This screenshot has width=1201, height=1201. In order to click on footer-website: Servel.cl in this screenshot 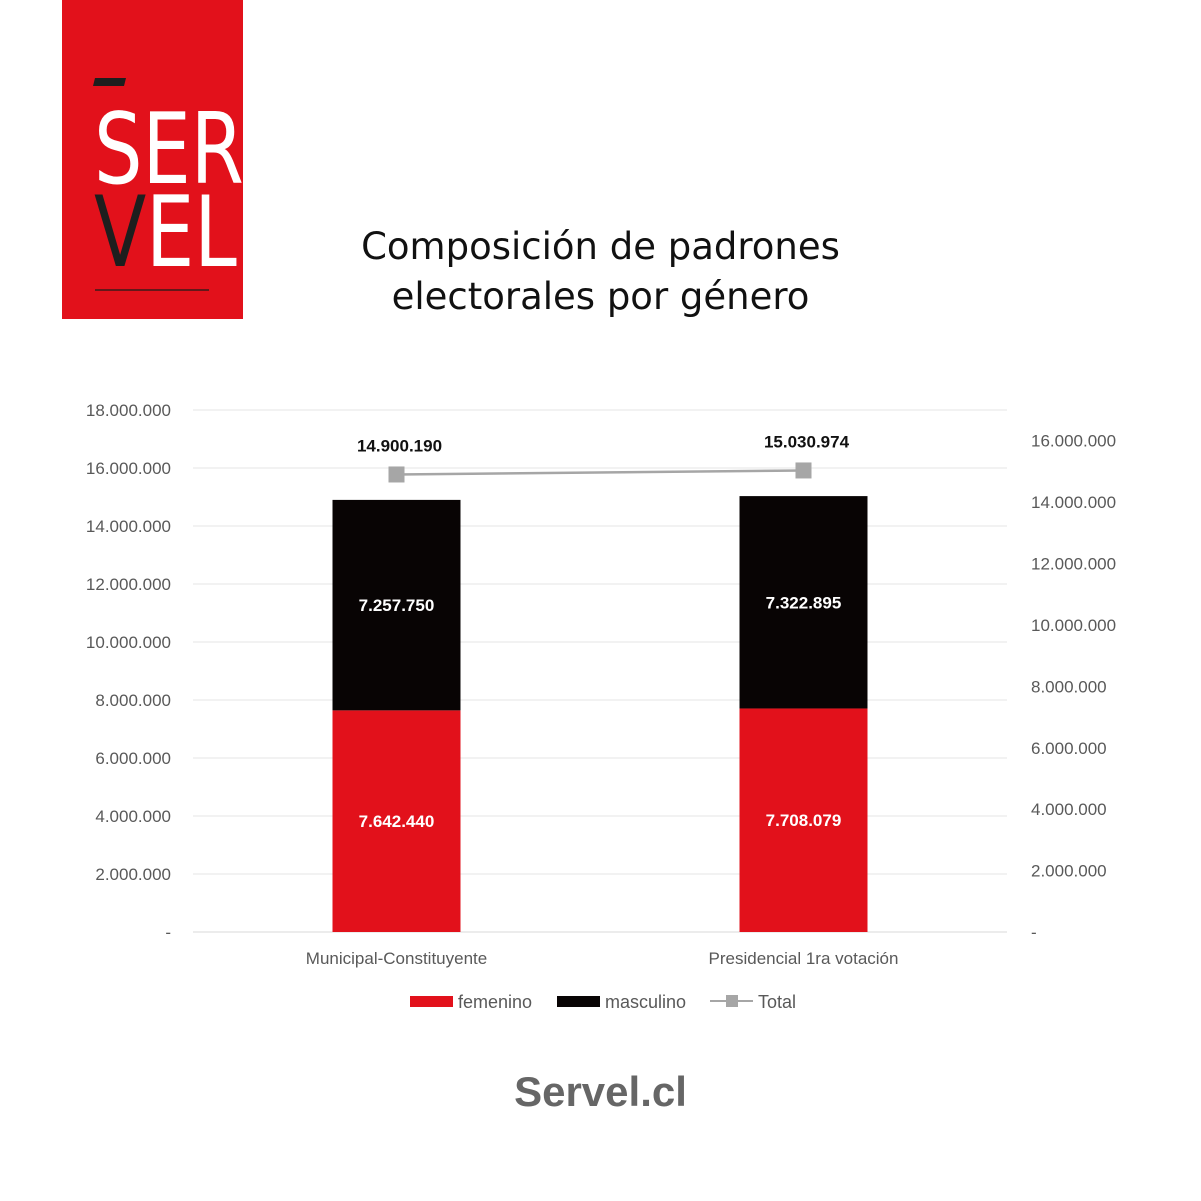, I will do `click(600, 1091)`.